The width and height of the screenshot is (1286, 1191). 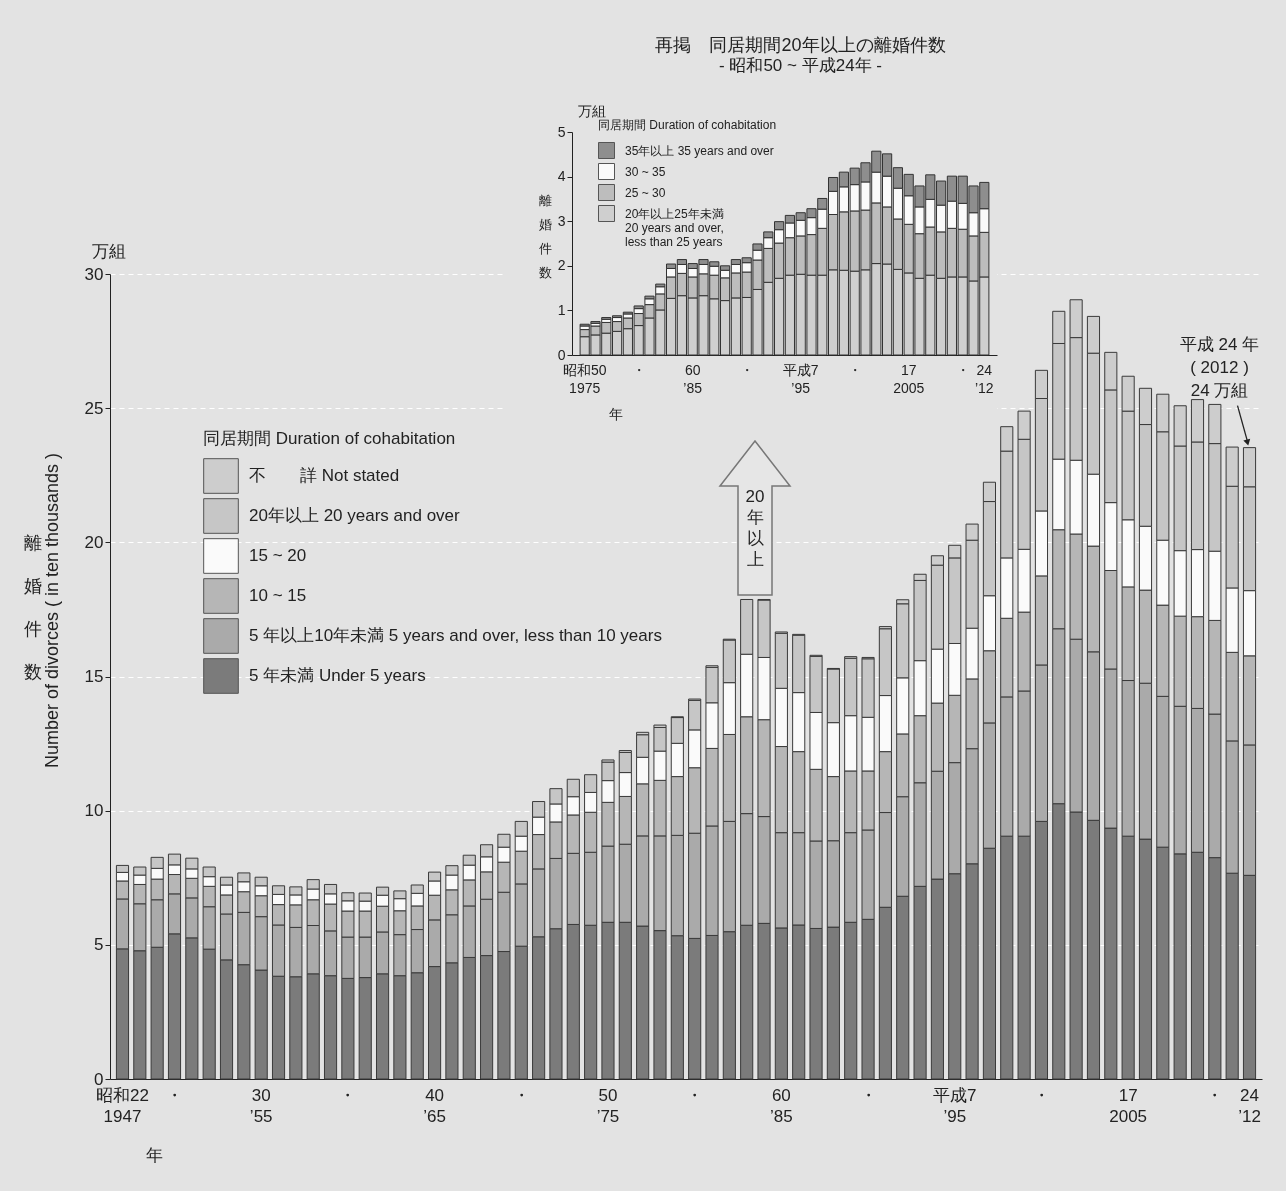 What do you see at coordinates (545, 236) in the screenshot?
I see `y-axis-title: 離婚件数` at bounding box center [545, 236].